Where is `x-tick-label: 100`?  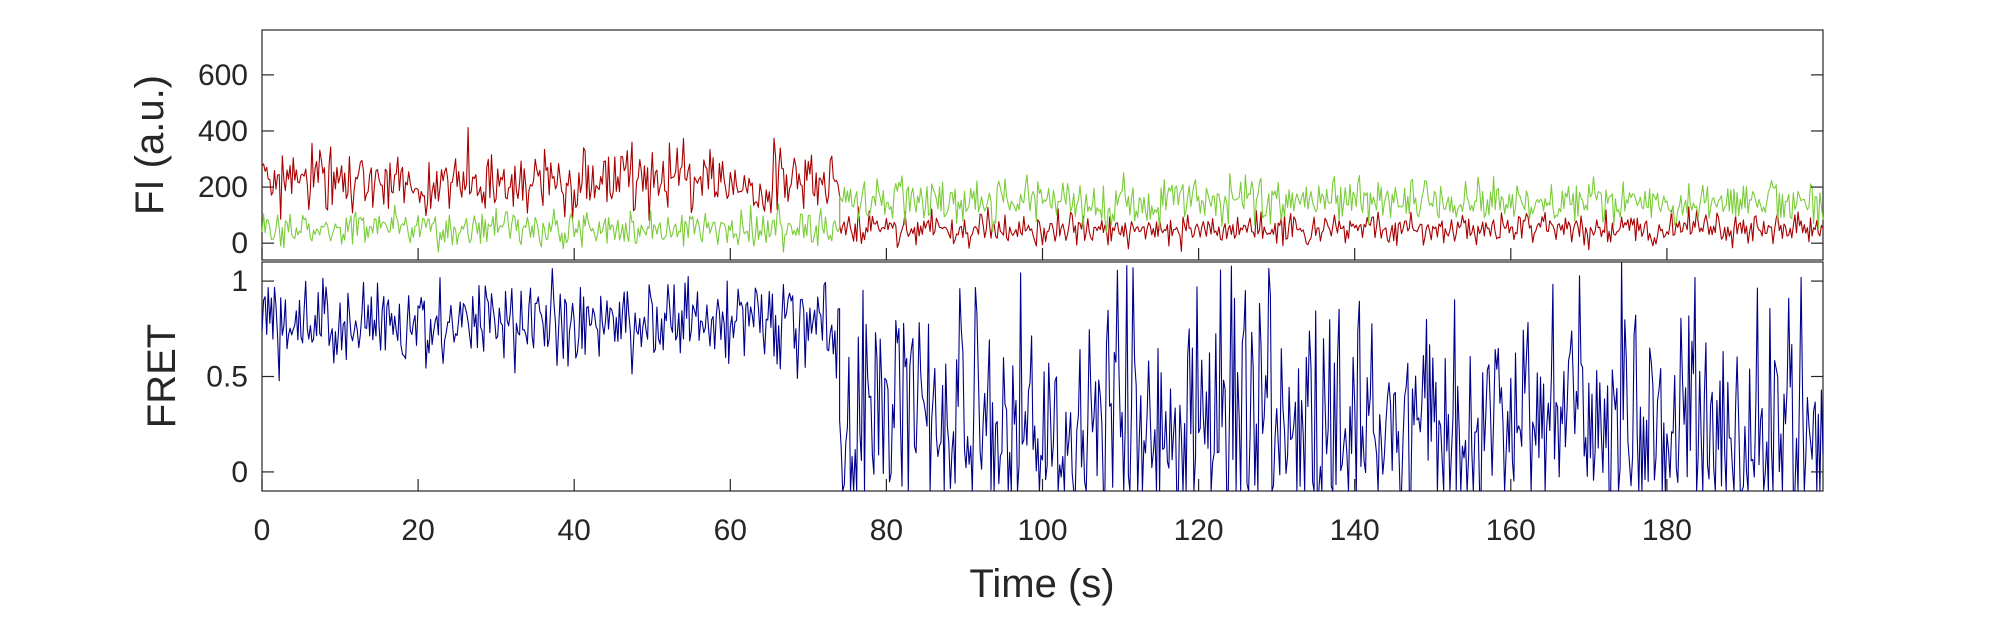
x-tick-label: 100 is located at coordinates (1042, 530).